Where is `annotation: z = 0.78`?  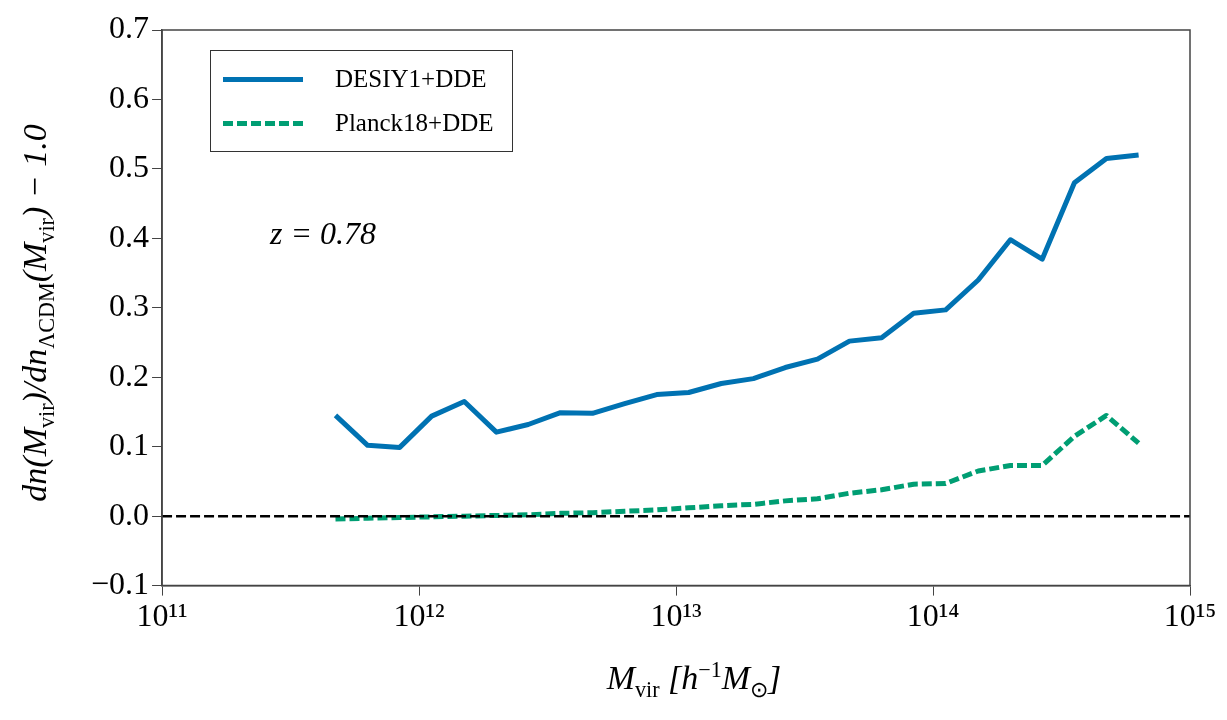 annotation: z = 0.78 is located at coordinates (323, 233).